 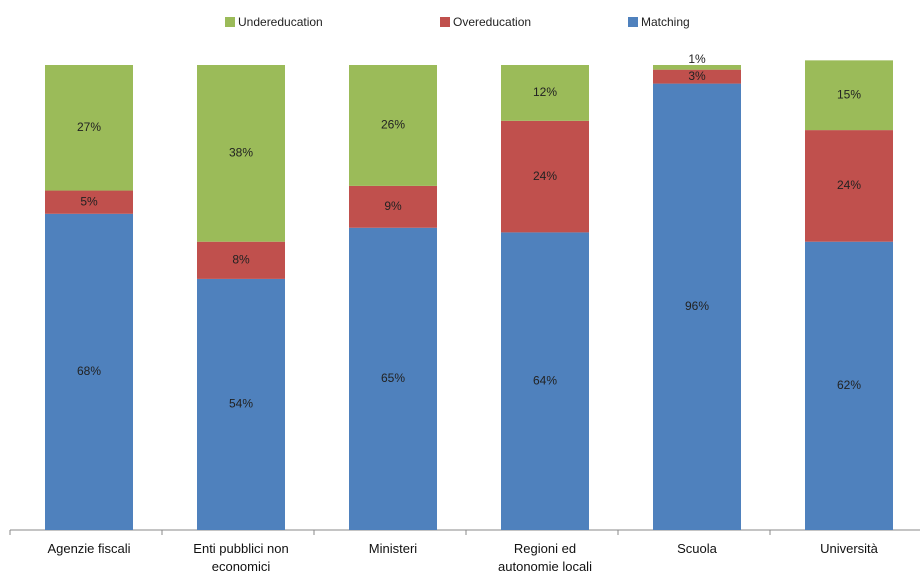 What do you see at coordinates (393, 548) in the screenshot?
I see `x-tick-label: Ministeri` at bounding box center [393, 548].